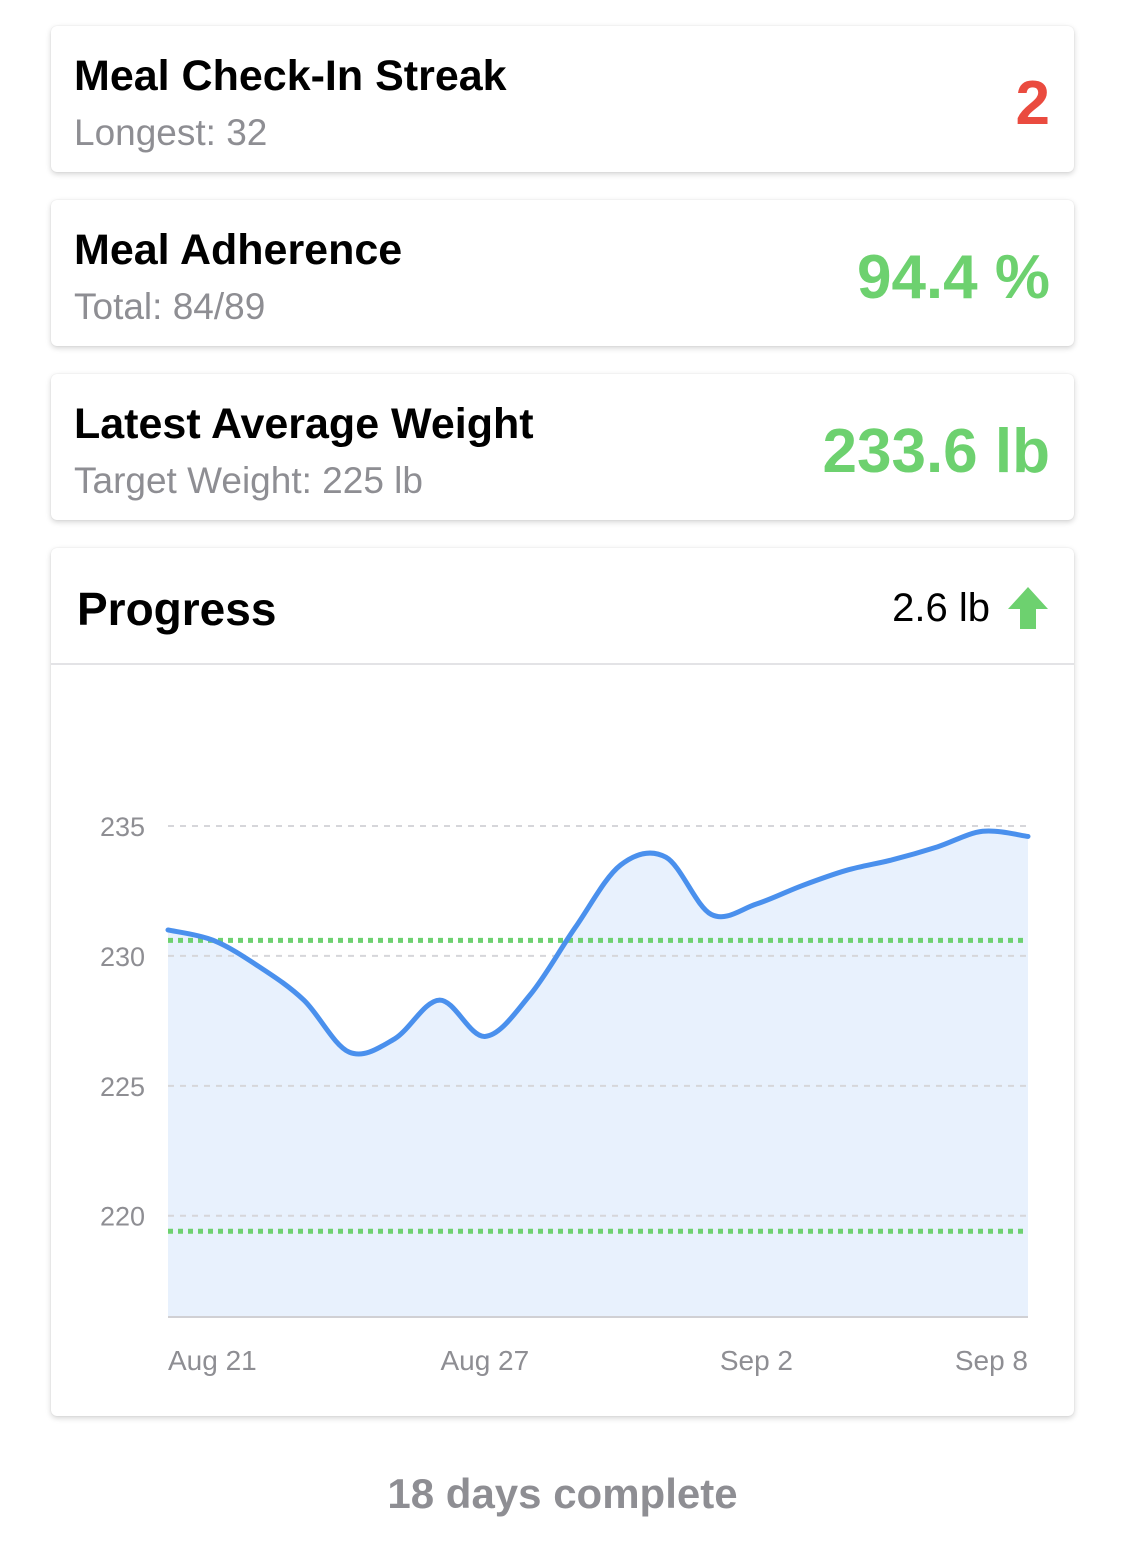 This screenshot has height=1544, width=1125. What do you see at coordinates (562, 99) in the screenshot?
I see `streak-card: Meal Check-In Streak Longest: 32 2` at bounding box center [562, 99].